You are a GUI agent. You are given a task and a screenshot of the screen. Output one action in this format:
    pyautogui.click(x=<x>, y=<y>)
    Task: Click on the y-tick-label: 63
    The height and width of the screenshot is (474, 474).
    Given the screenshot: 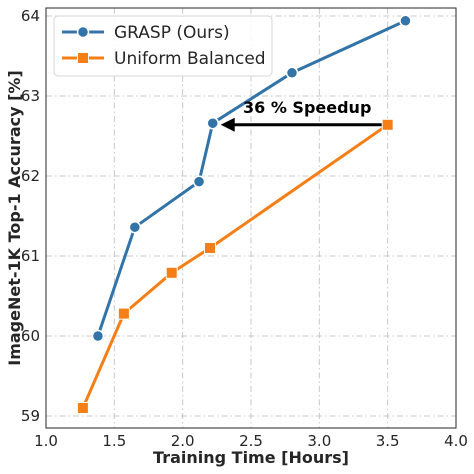 What is the action you would take?
    pyautogui.click(x=30, y=96)
    